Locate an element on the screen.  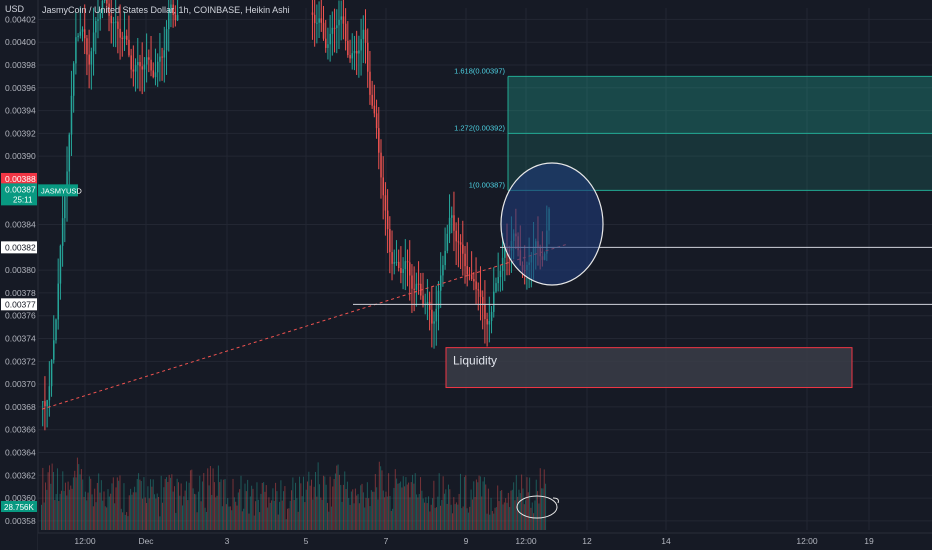
price-badge-level-upper: 0.00382 is located at coordinates (20, 247).